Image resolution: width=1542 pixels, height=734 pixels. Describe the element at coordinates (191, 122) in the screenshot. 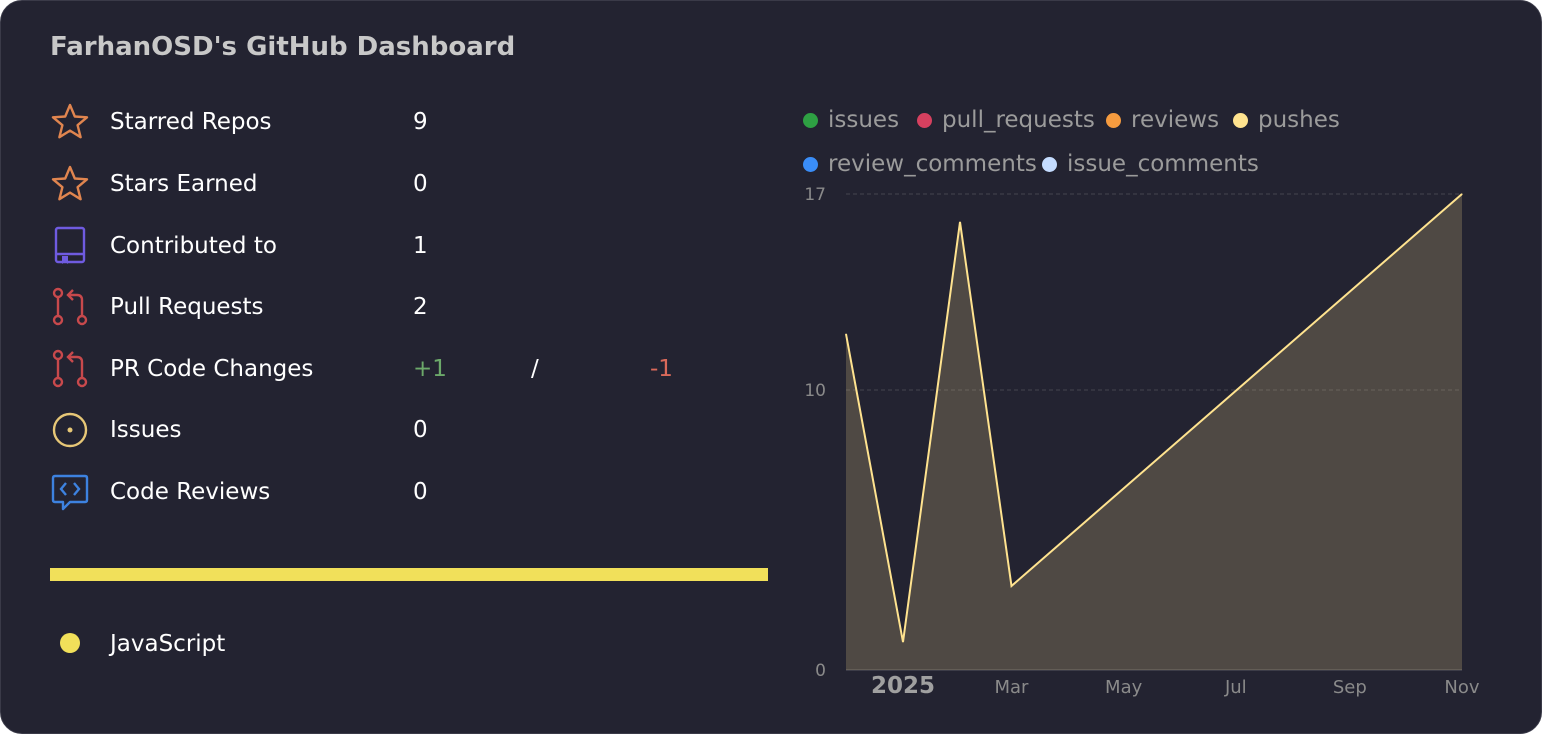

I see `stat-label: Starred Repos` at that location.